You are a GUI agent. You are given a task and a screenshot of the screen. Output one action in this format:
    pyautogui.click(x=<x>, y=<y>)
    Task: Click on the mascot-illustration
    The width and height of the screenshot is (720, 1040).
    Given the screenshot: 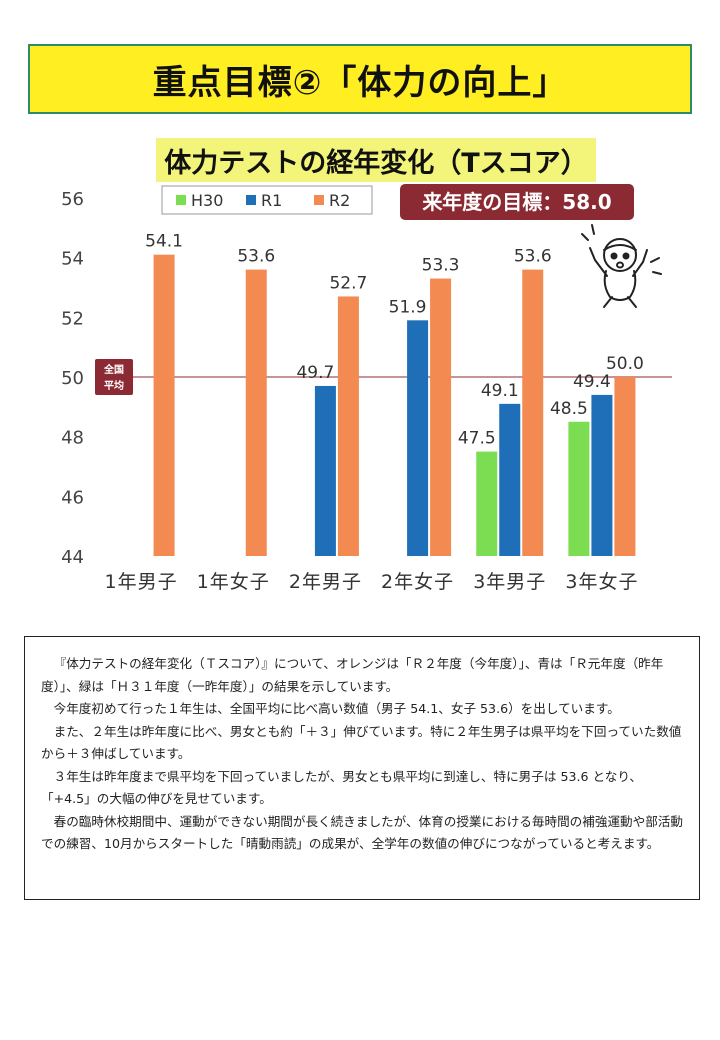 What is the action you would take?
    pyautogui.click(x=621, y=266)
    